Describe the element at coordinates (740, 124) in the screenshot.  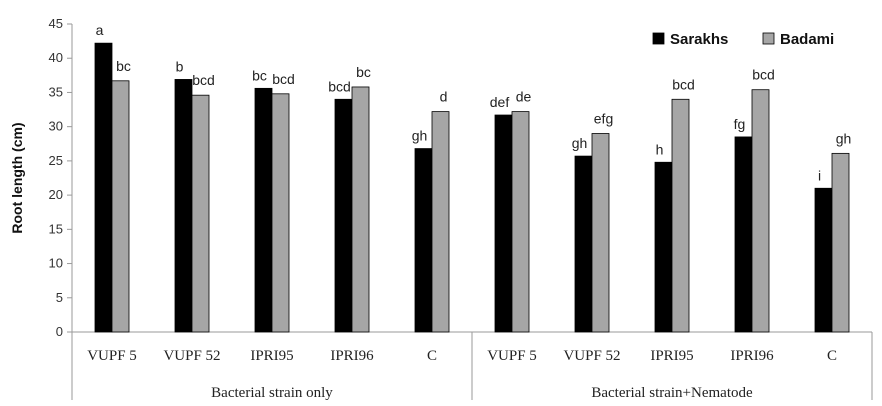
I see `letter-sarakhs-8: fg` at that location.